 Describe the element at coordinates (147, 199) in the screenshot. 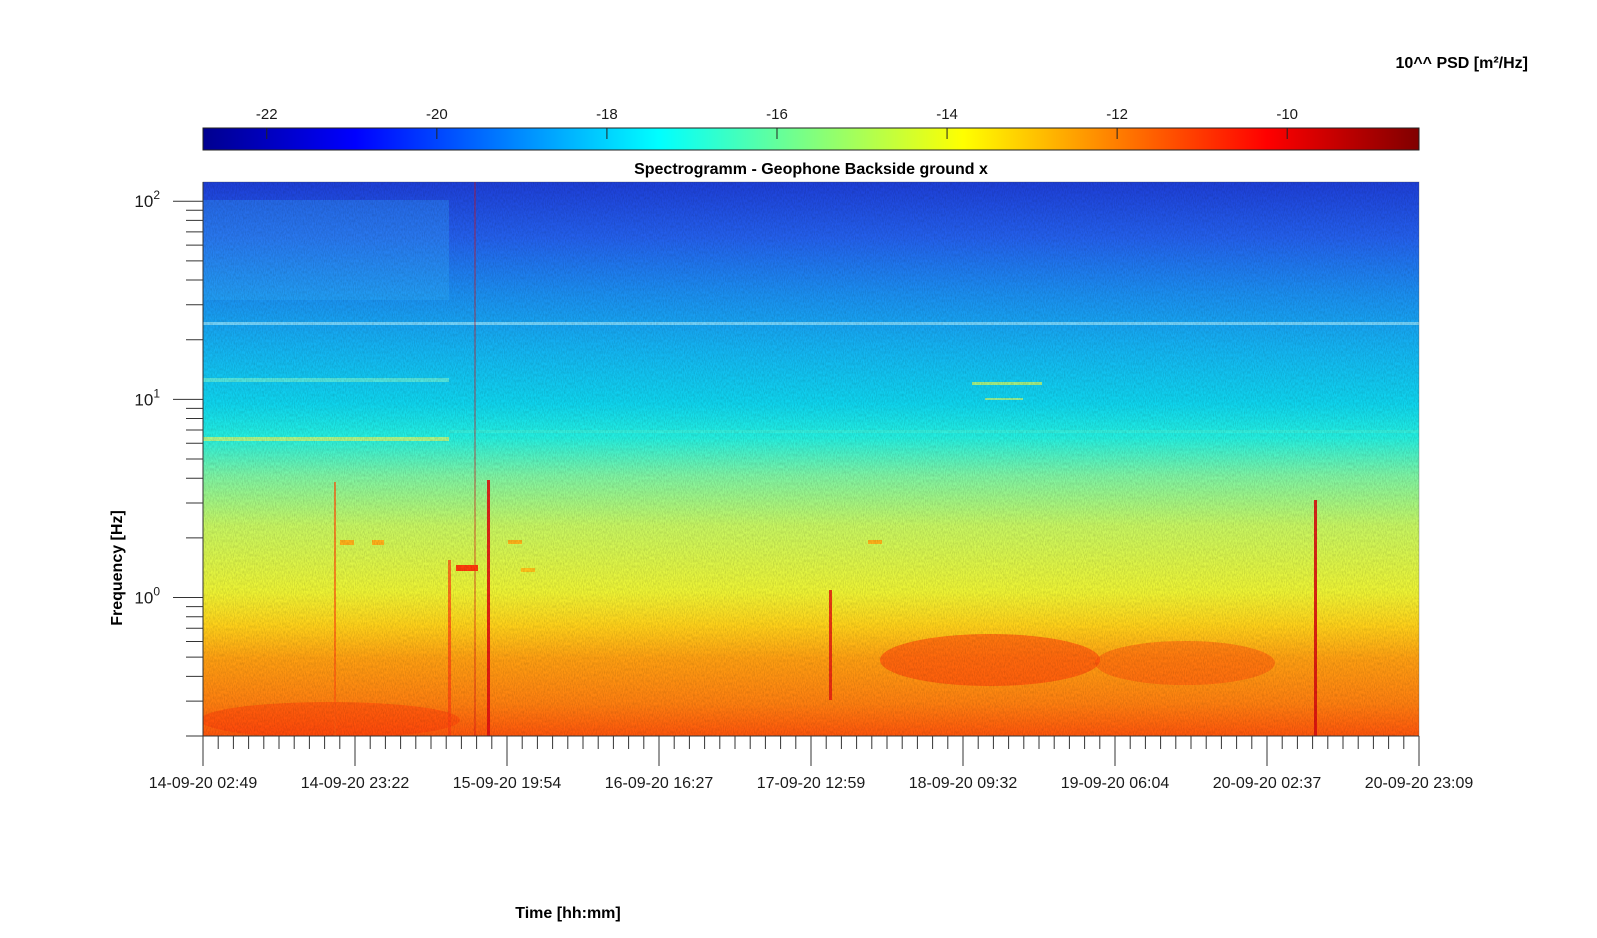

I see `y-tick-label: 10²` at that location.